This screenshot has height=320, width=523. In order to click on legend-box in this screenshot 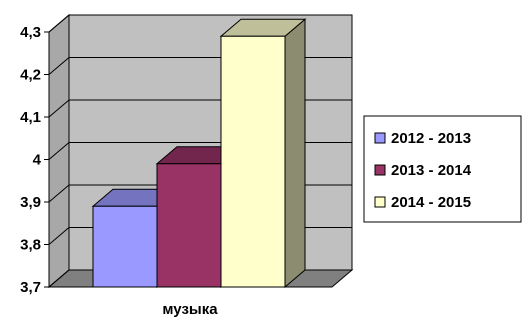, I will do `click(442, 169)`.